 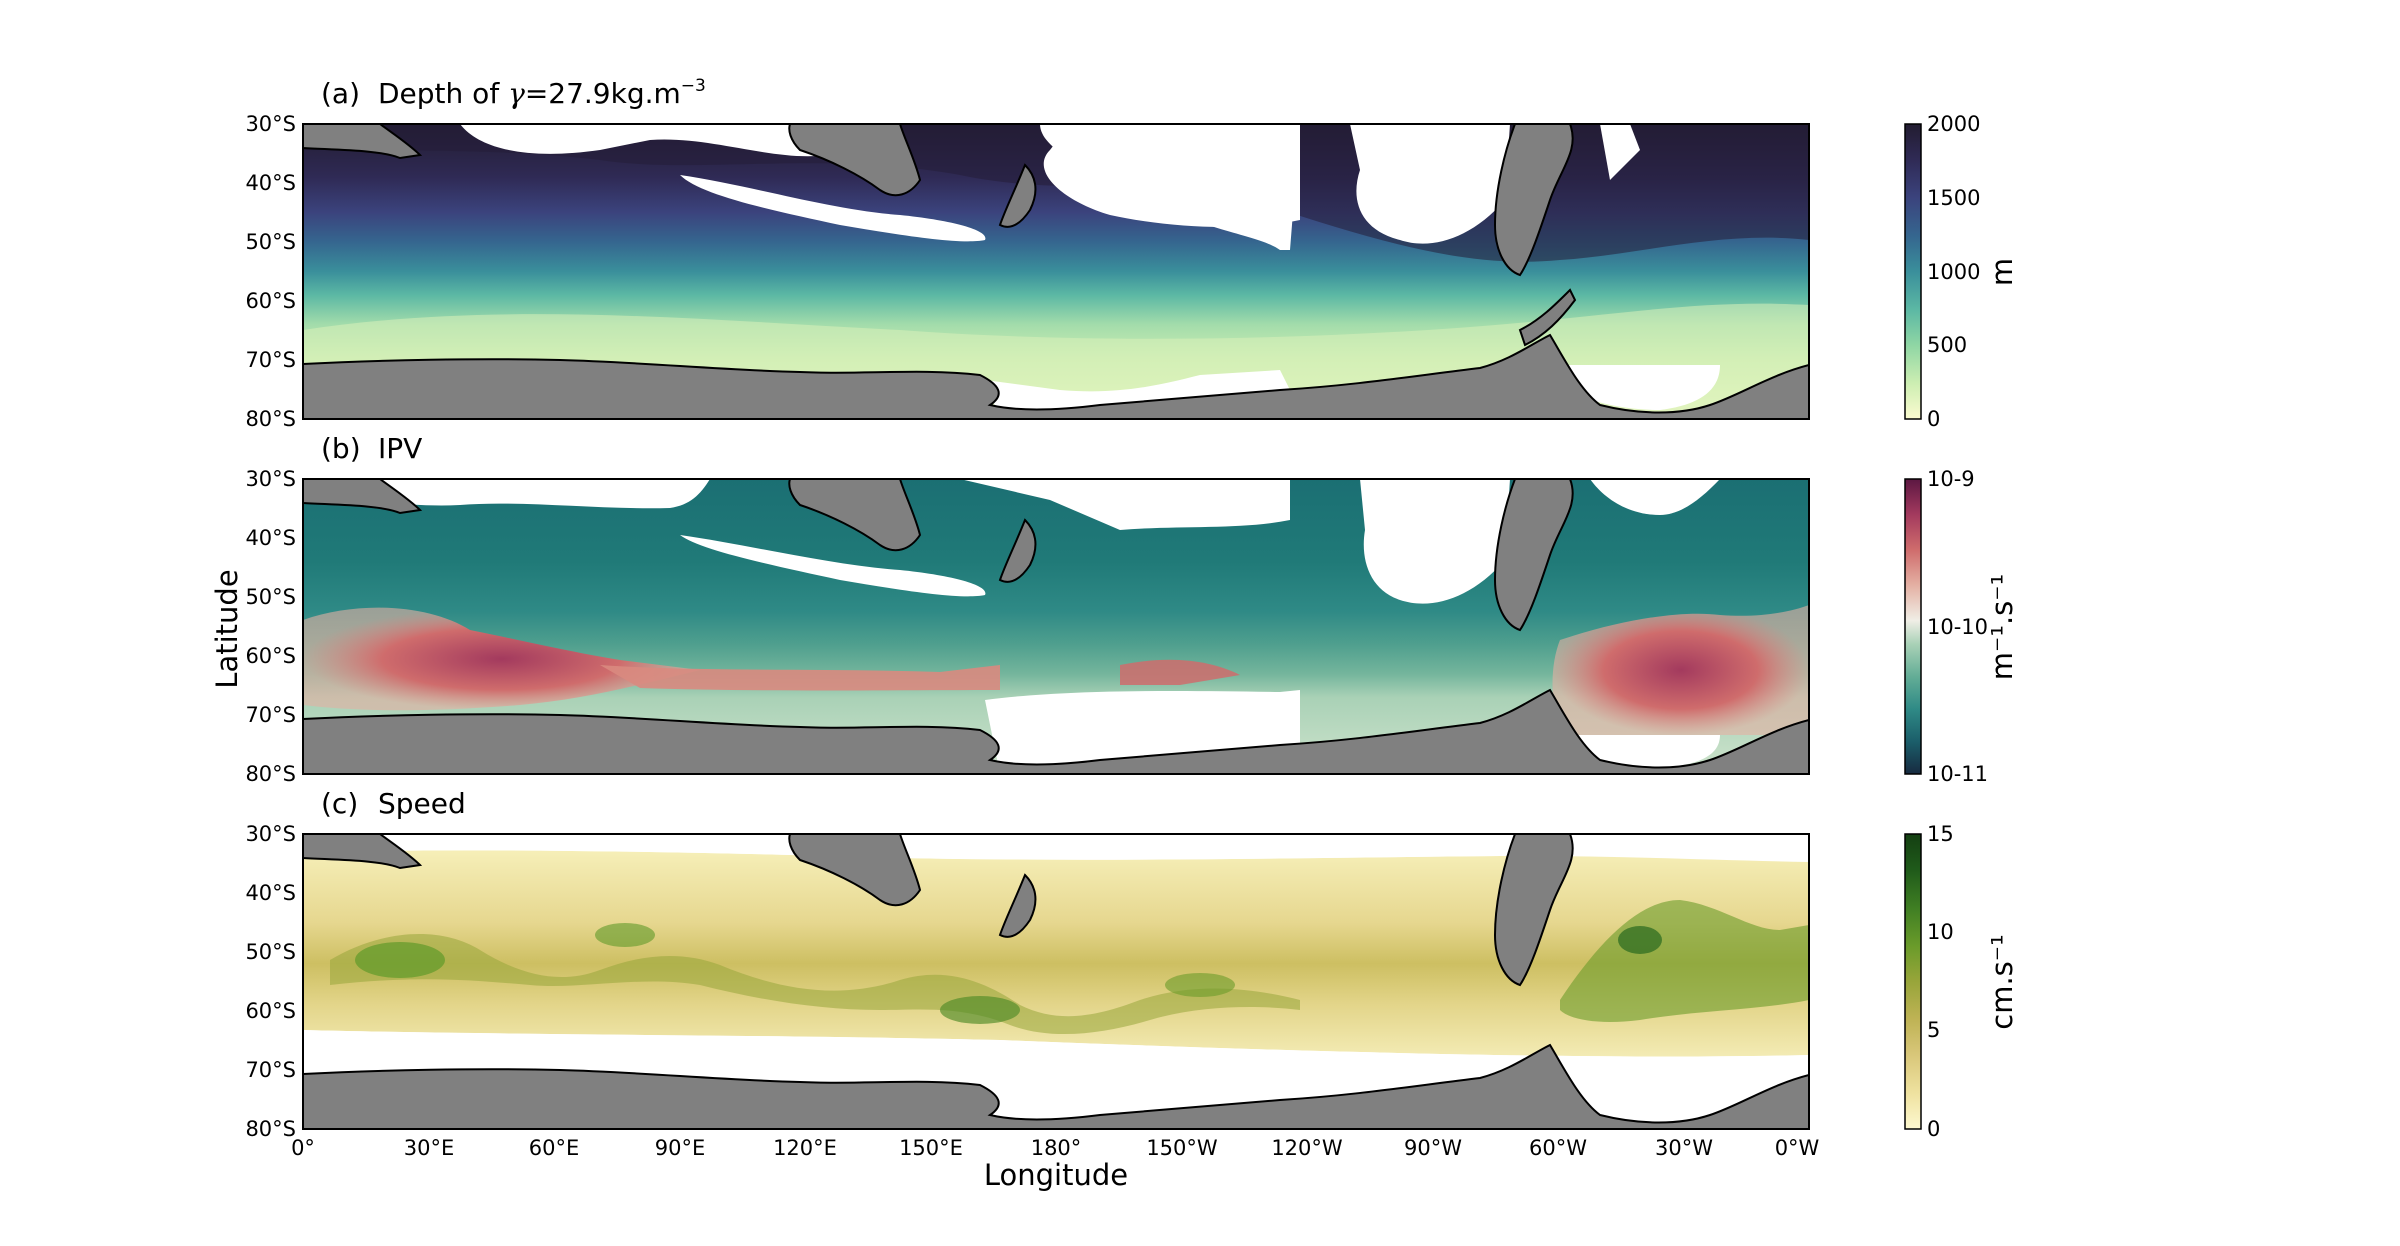 What do you see at coordinates (1430, 184) in the screenshot?
I see `panel-a-nodata-pacific-east` at bounding box center [1430, 184].